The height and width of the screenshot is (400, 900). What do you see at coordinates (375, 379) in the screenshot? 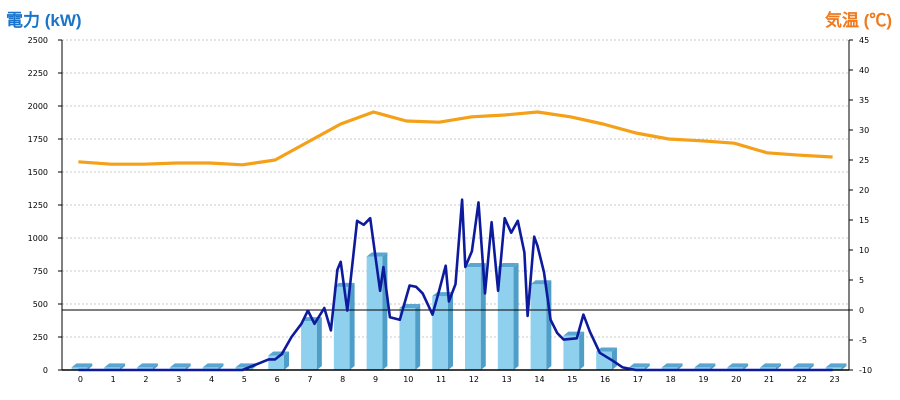
I see `x-tick-label: 9` at bounding box center [375, 379].